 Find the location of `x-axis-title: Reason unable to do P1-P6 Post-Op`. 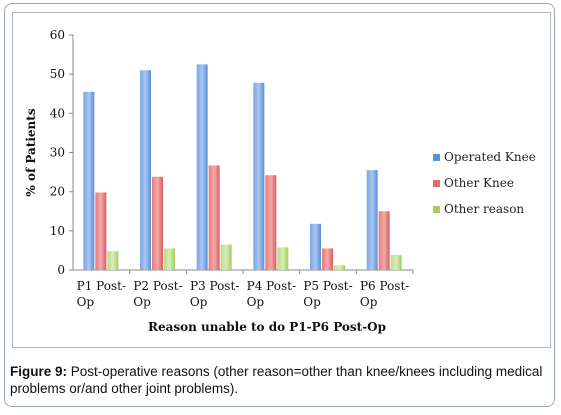

x-axis-title: Reason unable to do P1-P6 Post-Op is located at coordinates (267, 327).